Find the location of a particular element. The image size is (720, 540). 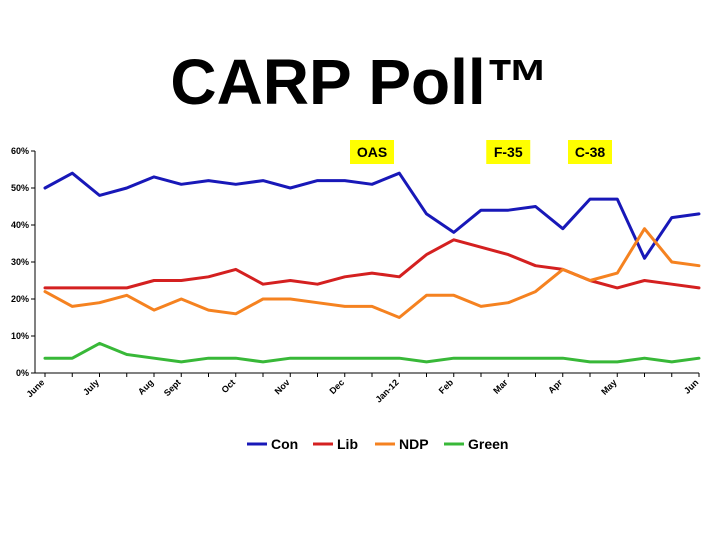

annotation-label: OAS is located at coordinates (372, 152).